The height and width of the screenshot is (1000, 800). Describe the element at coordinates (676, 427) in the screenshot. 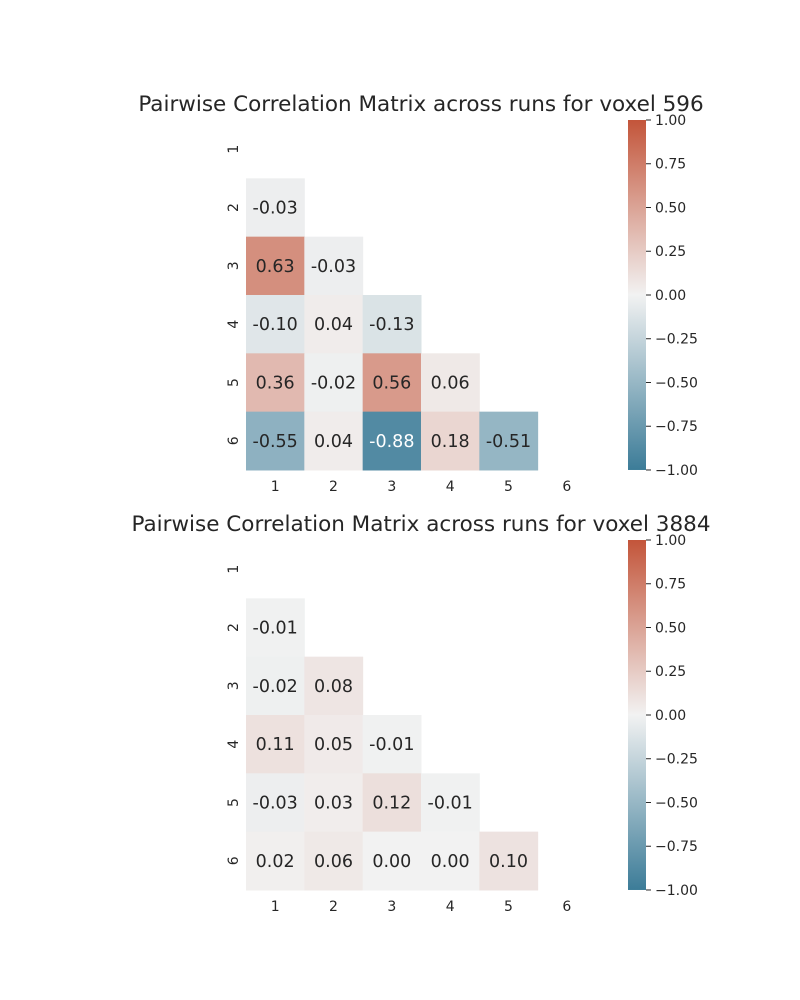

I see `colorbar-tick-label: −0.75` at that location.